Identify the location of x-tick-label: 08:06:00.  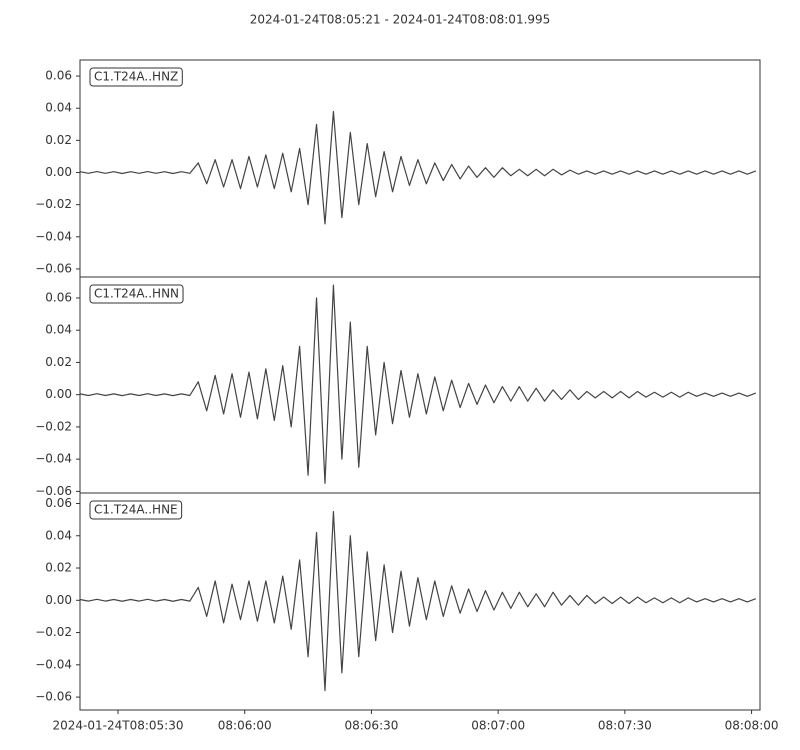
(245, 726).